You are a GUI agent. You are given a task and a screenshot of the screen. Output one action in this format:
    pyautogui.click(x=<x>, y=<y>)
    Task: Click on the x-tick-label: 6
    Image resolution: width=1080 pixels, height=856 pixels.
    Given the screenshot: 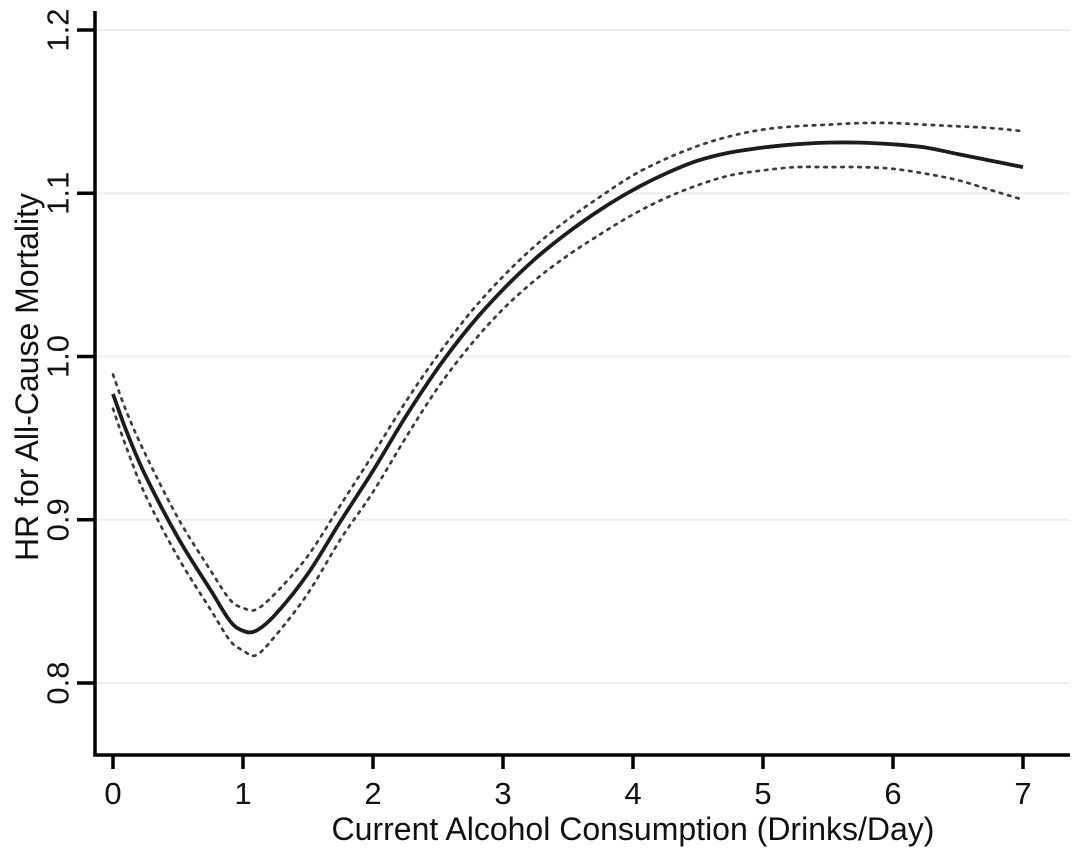 What is the action you would take?
    pyautogui.click(x=892, y=793)
    